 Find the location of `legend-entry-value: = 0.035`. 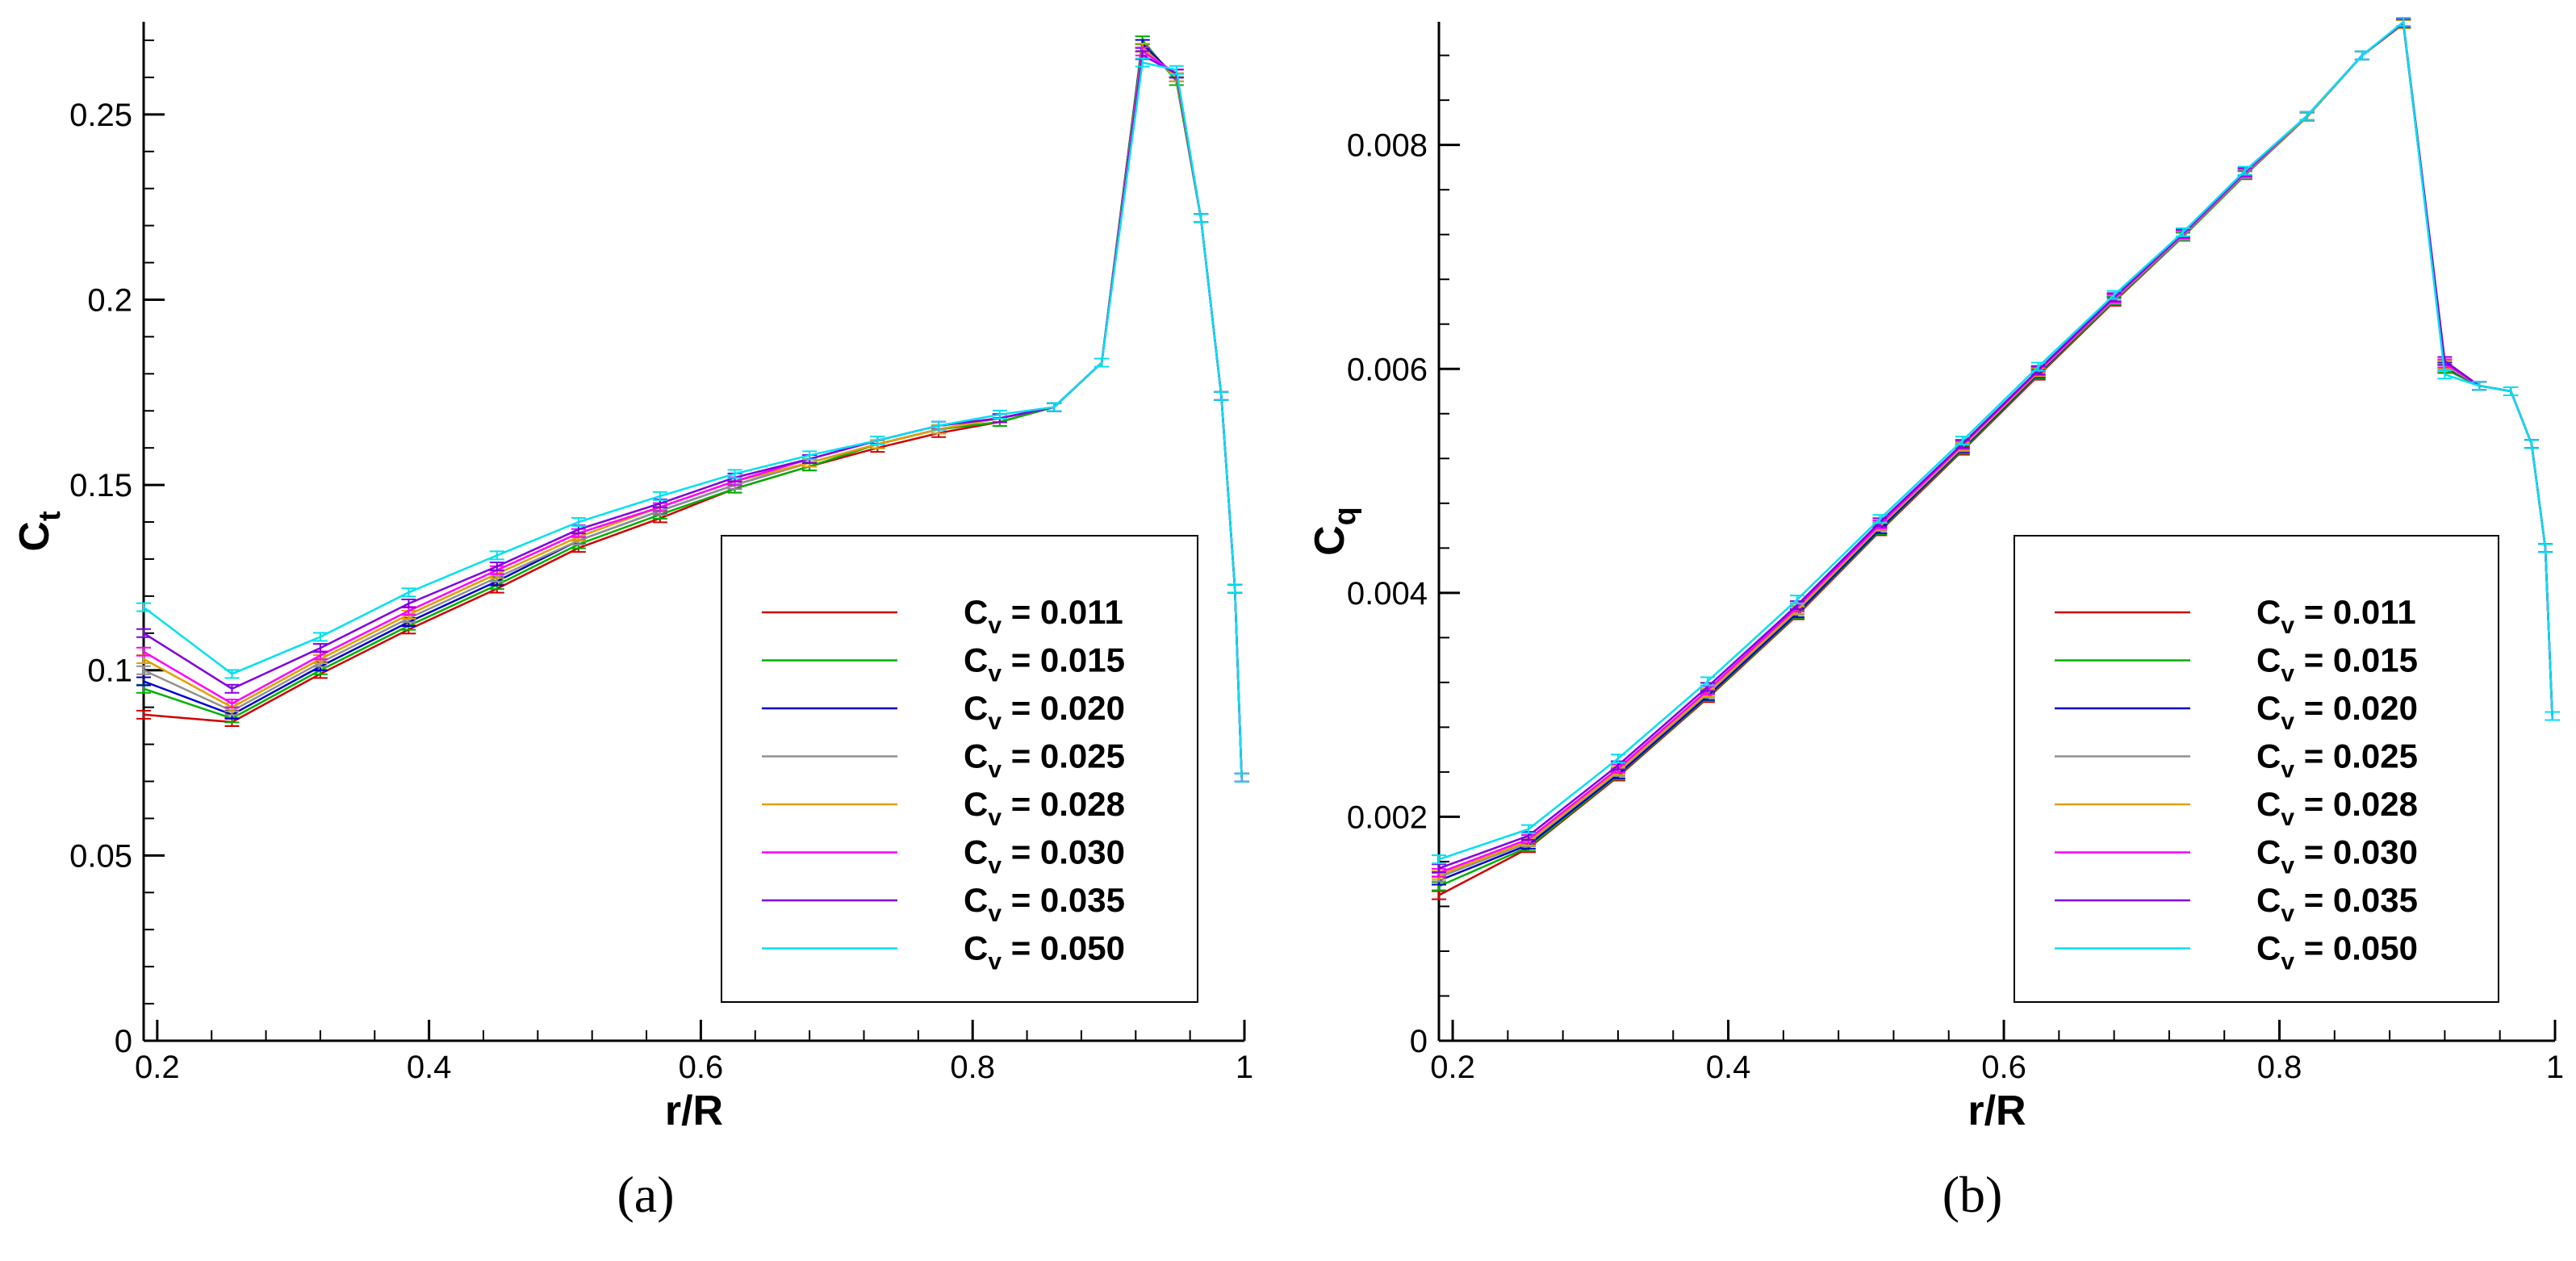

legend-entry-value: = 0.035 is located at coordinates (2356, 900).